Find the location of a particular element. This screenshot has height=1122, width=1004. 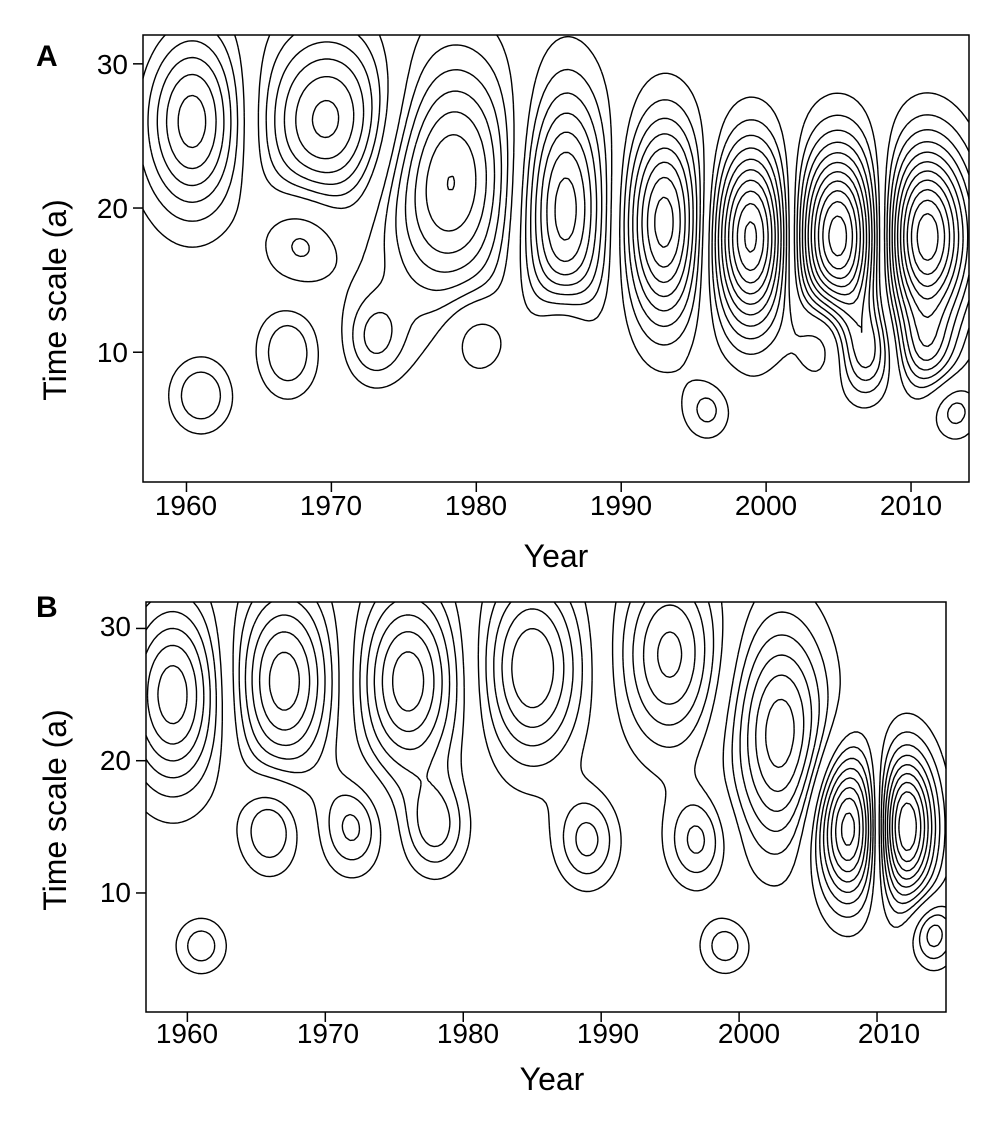

panel-a-y-ticks is located at coordinates (138, 208).